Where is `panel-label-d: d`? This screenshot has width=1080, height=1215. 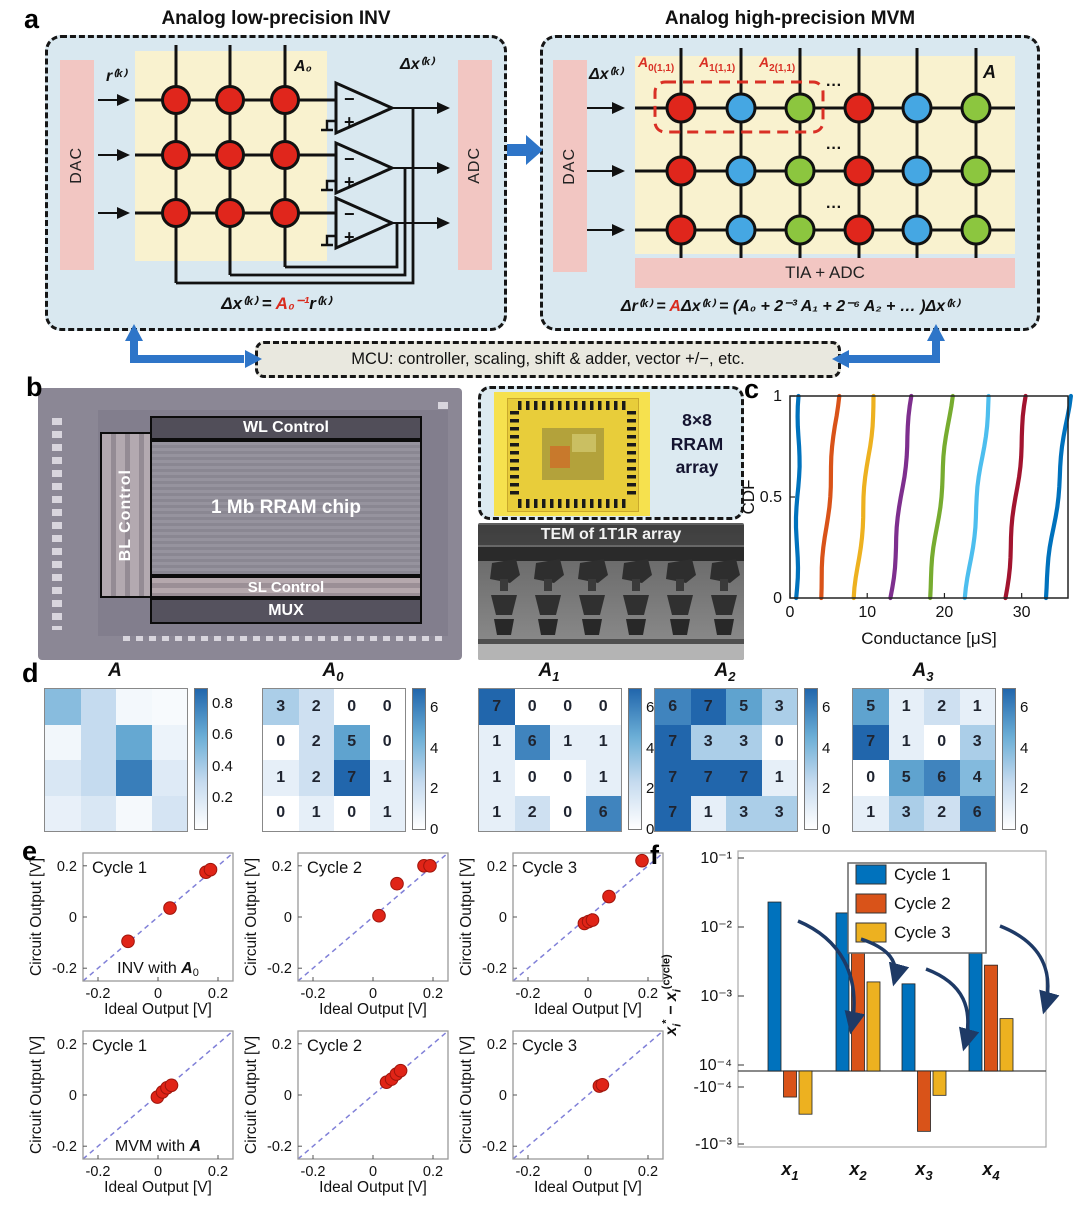
panel-label-d: d is located at coordinates (30, 673).